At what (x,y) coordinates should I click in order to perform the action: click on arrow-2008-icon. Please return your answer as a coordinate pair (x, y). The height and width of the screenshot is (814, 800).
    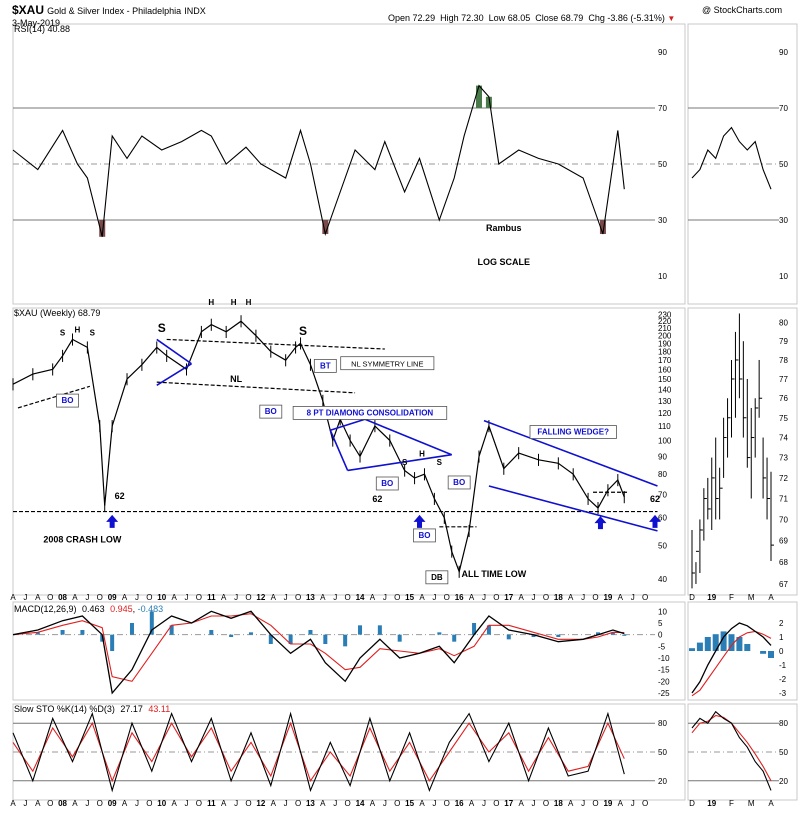
    Looking at the image, I should click on (112, 521).